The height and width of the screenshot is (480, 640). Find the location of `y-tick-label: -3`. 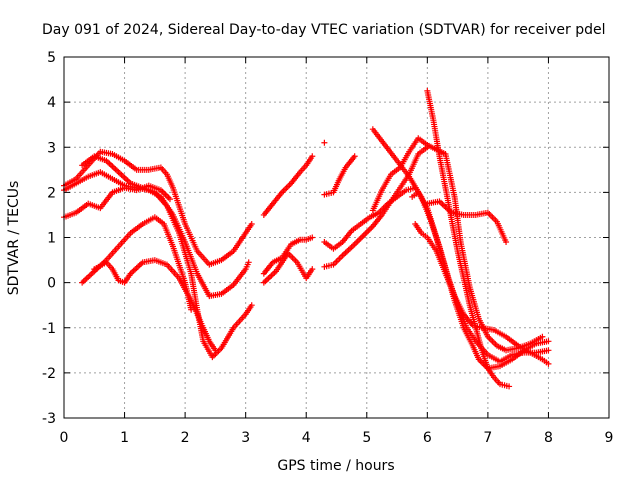

y-tick-label: -3 is located at coordinates (49, 419).